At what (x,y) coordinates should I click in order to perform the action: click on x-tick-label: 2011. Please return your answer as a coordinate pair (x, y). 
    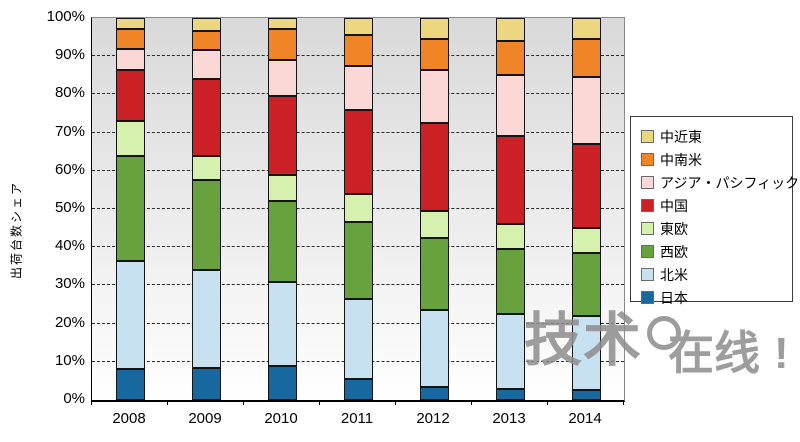
    Looking at the image, I should click on (357, 418).